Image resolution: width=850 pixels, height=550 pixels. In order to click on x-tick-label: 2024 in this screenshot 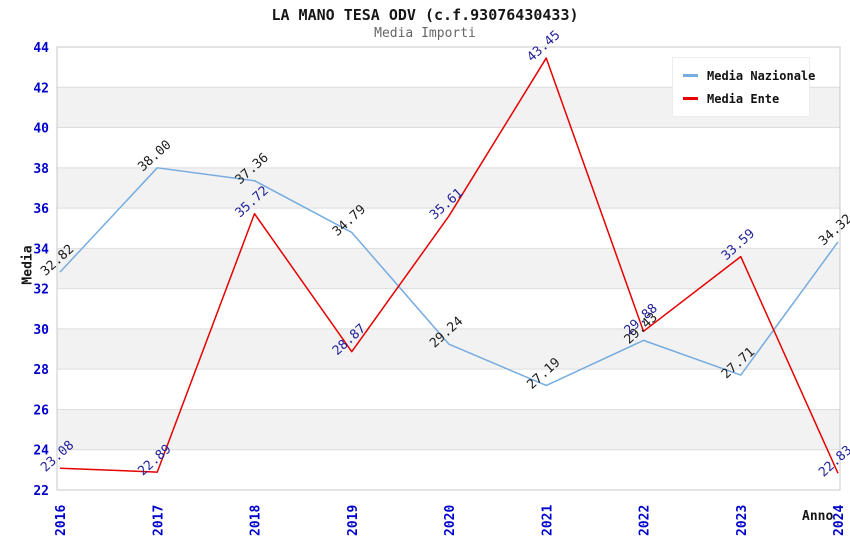, I will do `click(839, 520)`.